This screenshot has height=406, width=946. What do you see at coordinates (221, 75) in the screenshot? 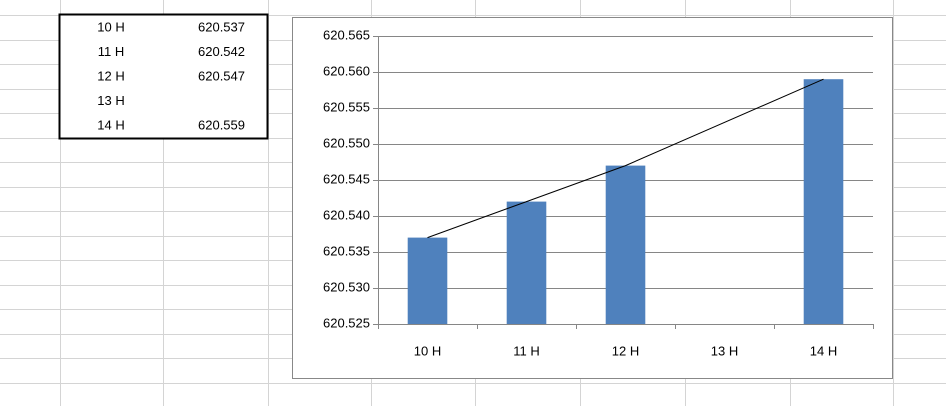
I see `cell-value: 620.547` at bounding box center [221, 75].